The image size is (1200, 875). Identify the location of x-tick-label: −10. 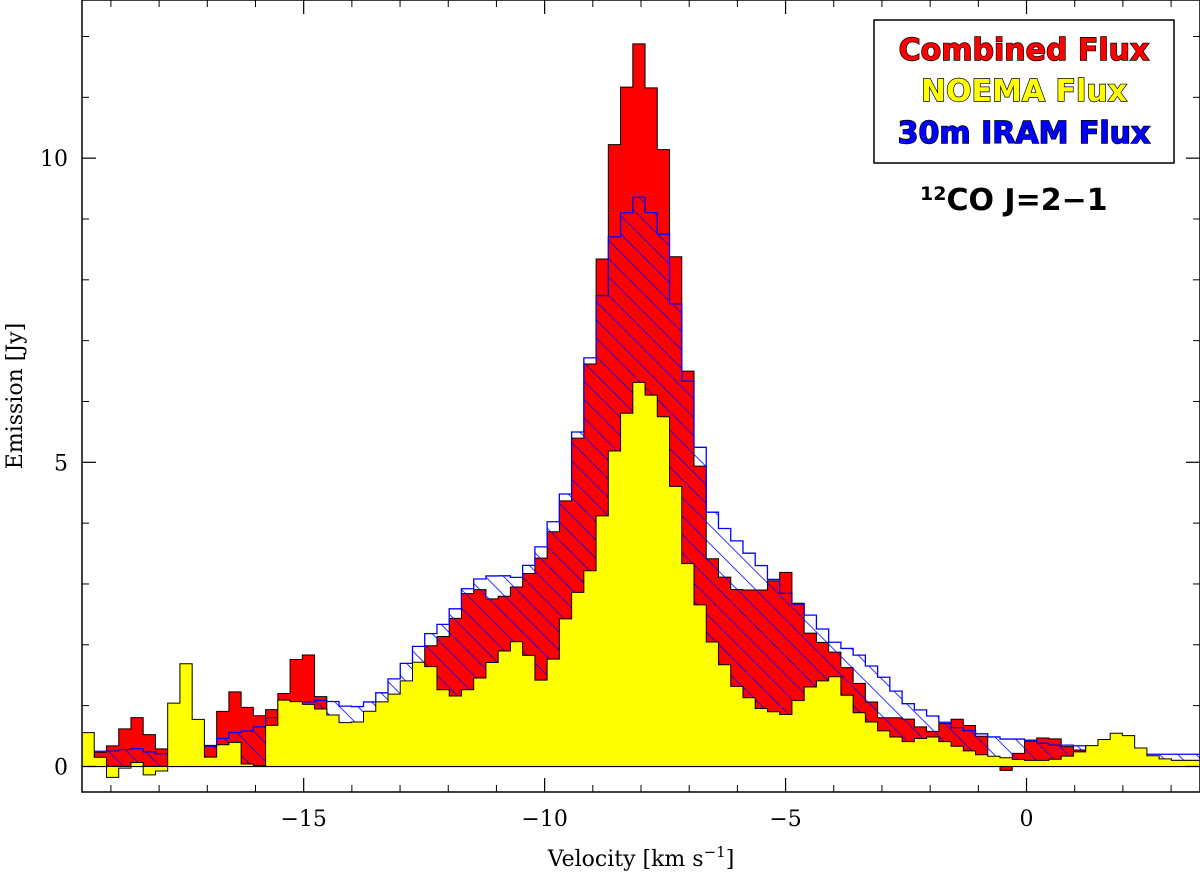
(544, 819).